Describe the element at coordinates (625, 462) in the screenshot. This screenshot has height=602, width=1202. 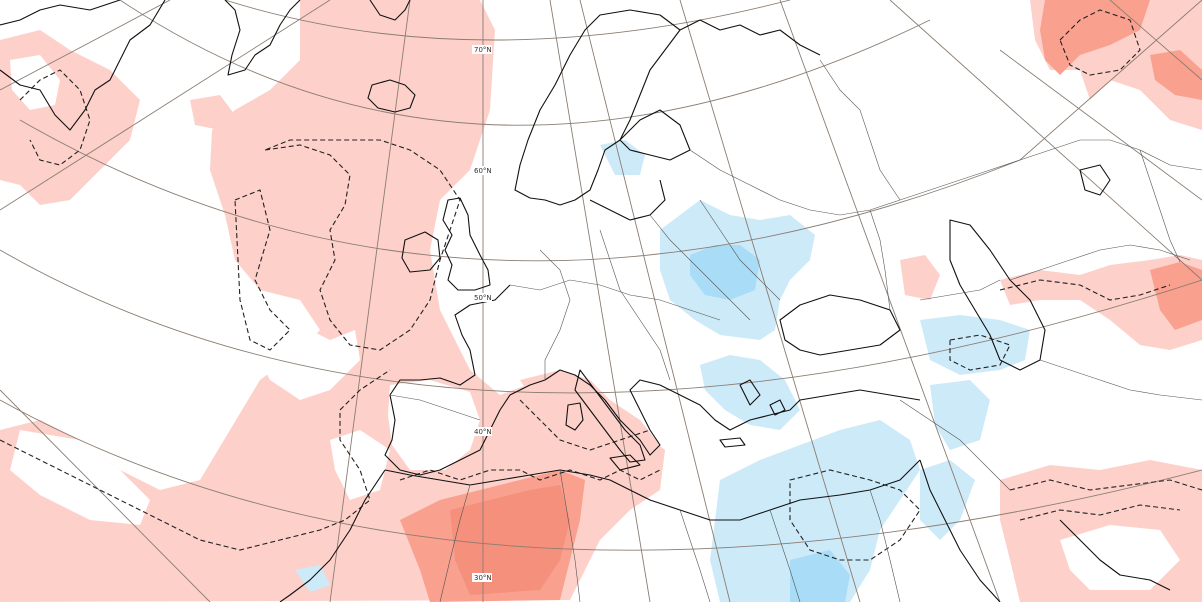
I see `coast-sicily` at that location.